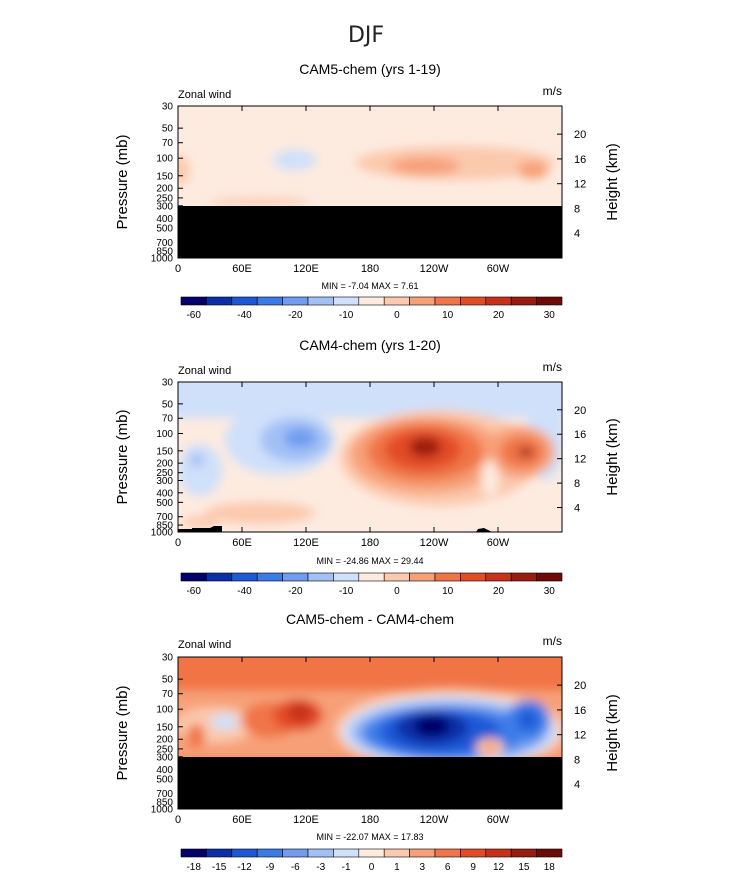  What do you see at coordinates (370, 619) in the screenshot?
I see `panel-3-title: CAM5-chem - CAM4-chem` at bounding box center [370, 619].